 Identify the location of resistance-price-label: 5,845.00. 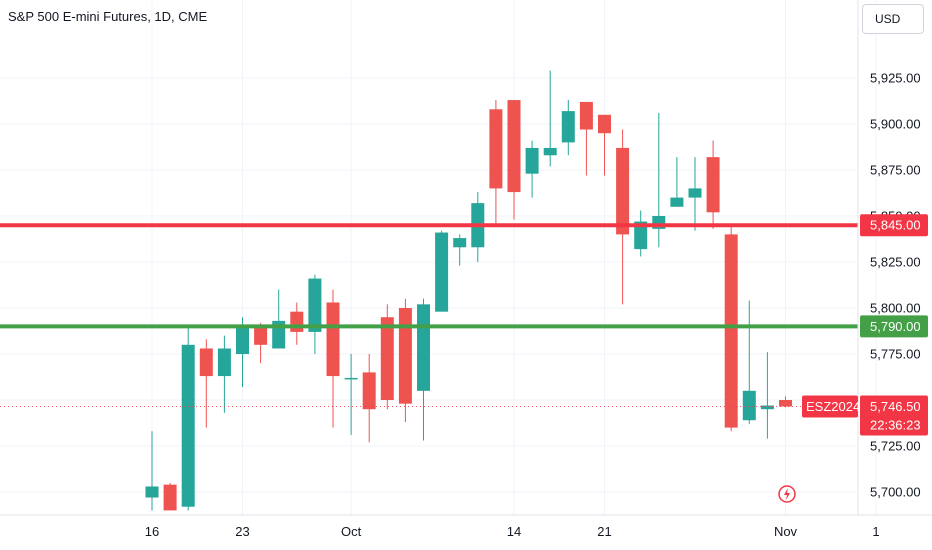
(895, 225).